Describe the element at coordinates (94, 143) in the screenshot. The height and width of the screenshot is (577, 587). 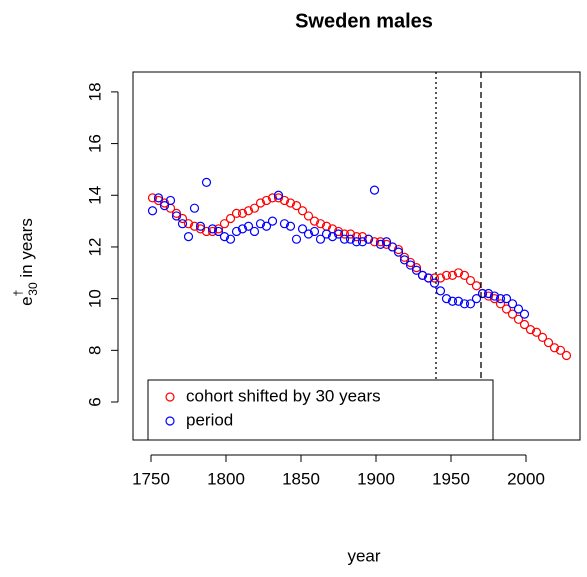
I see `y-tick-label: 16` at that location.